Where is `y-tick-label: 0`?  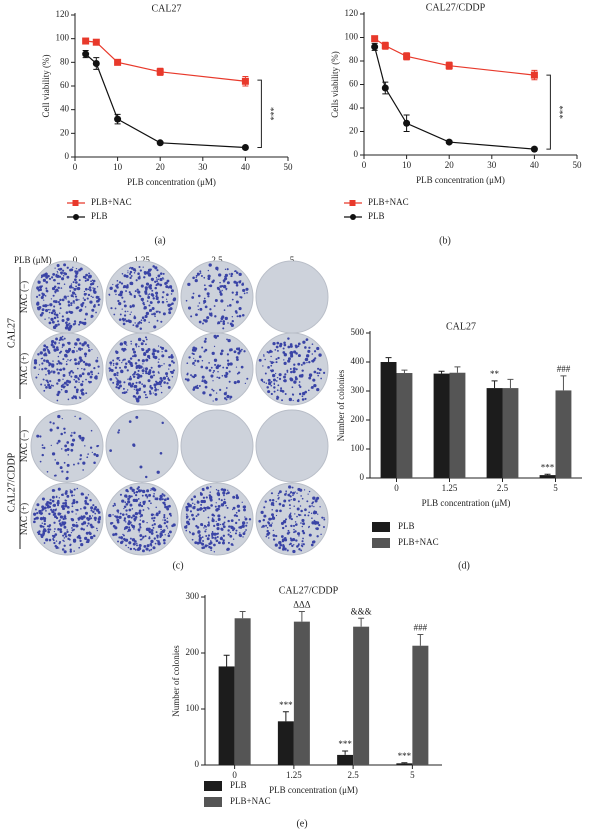 y-tick-label: 0 is located at coordinates (362, 477).